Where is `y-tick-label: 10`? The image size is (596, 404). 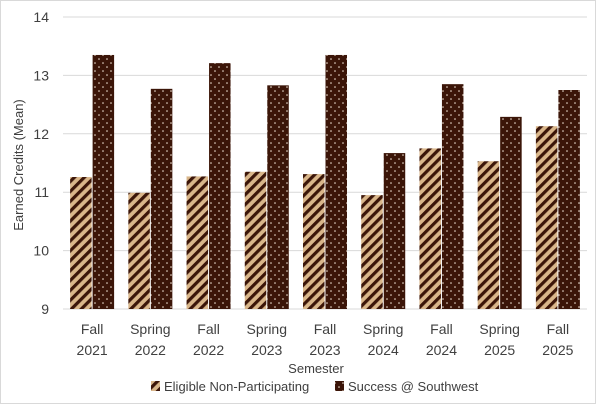
y-tick-label: 10 is located at coordinates (41, 251).